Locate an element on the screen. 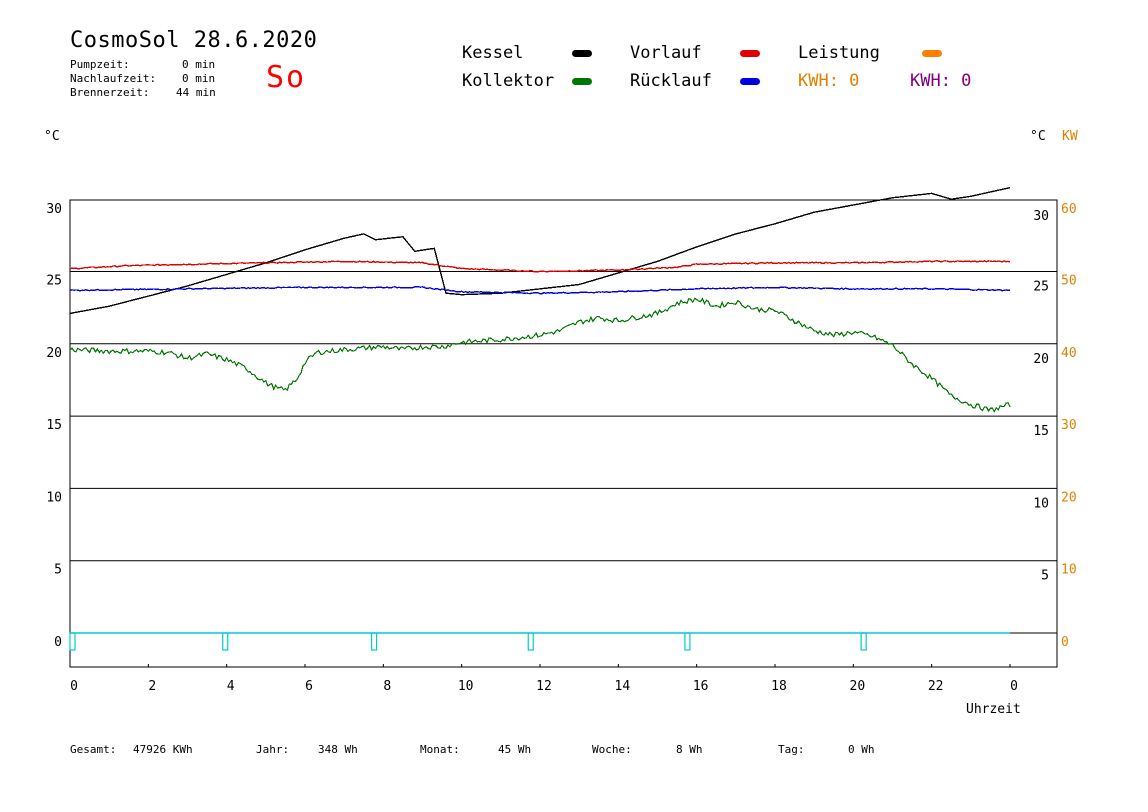 The height and width of the screenshot is (812, 1148). x-tick-label: 18 is located at coordinates (779, 686).